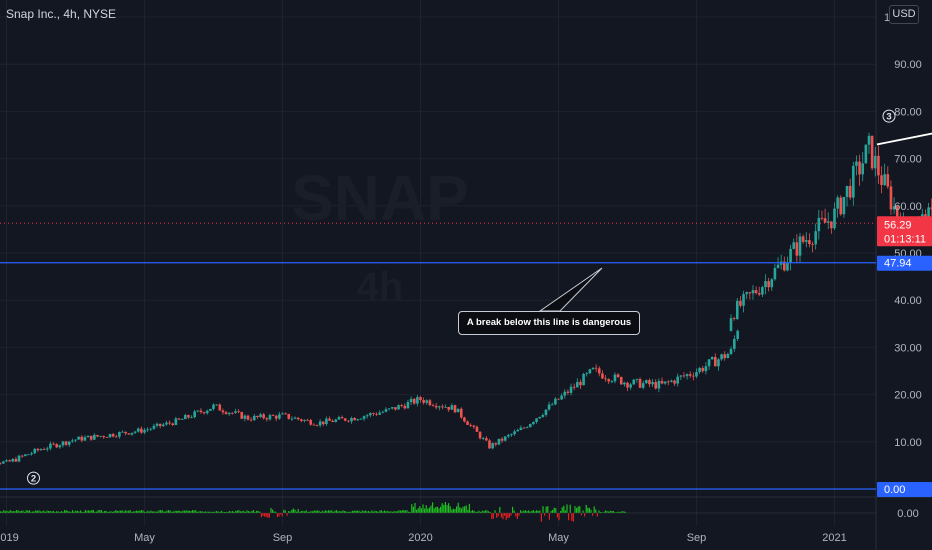 The width and height of the screenshot is (932, 550). Describe the element at coordinates (888, 117) in the screenshot. I see `wave-label: 3` at that location.